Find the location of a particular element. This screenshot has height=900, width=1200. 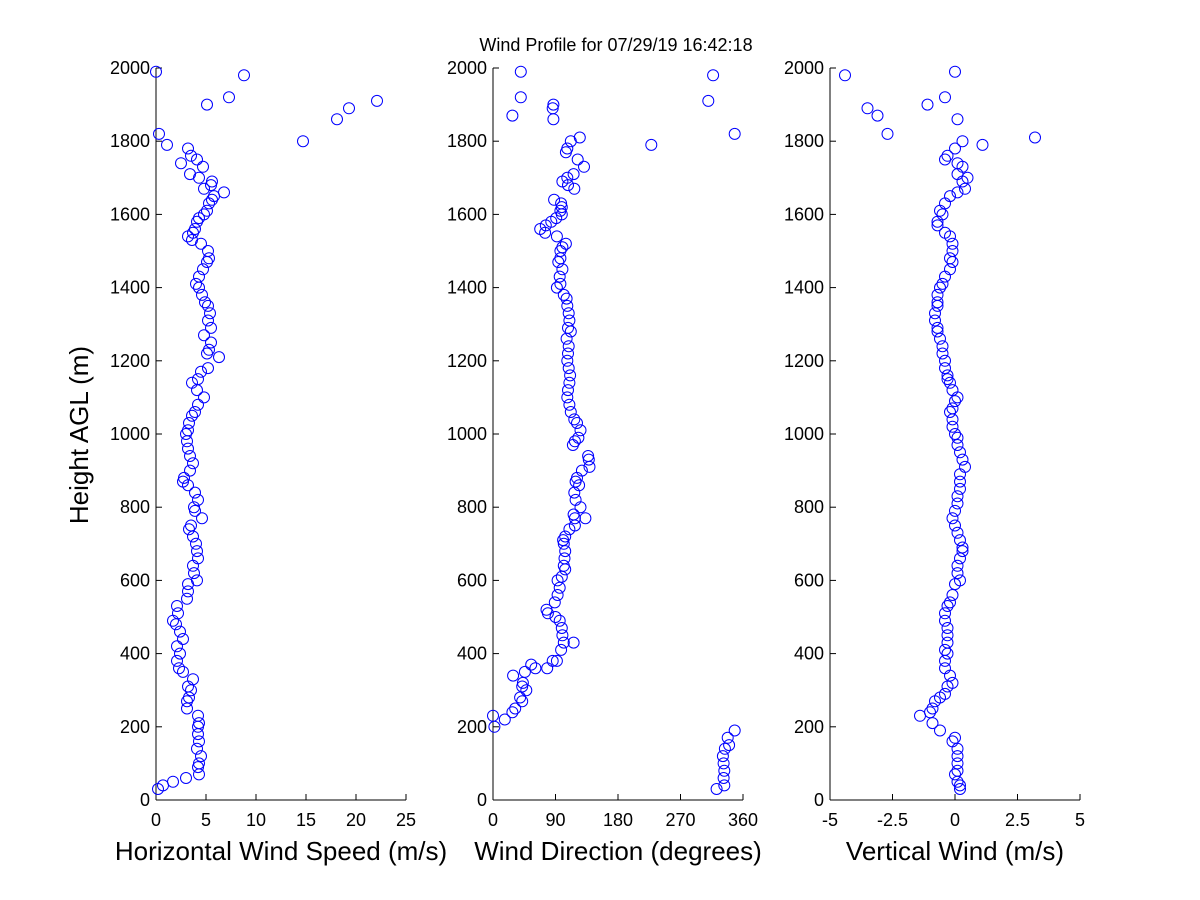

x-axis-label: Vertical Wind (m/s) is located at coordinates (955, 851).